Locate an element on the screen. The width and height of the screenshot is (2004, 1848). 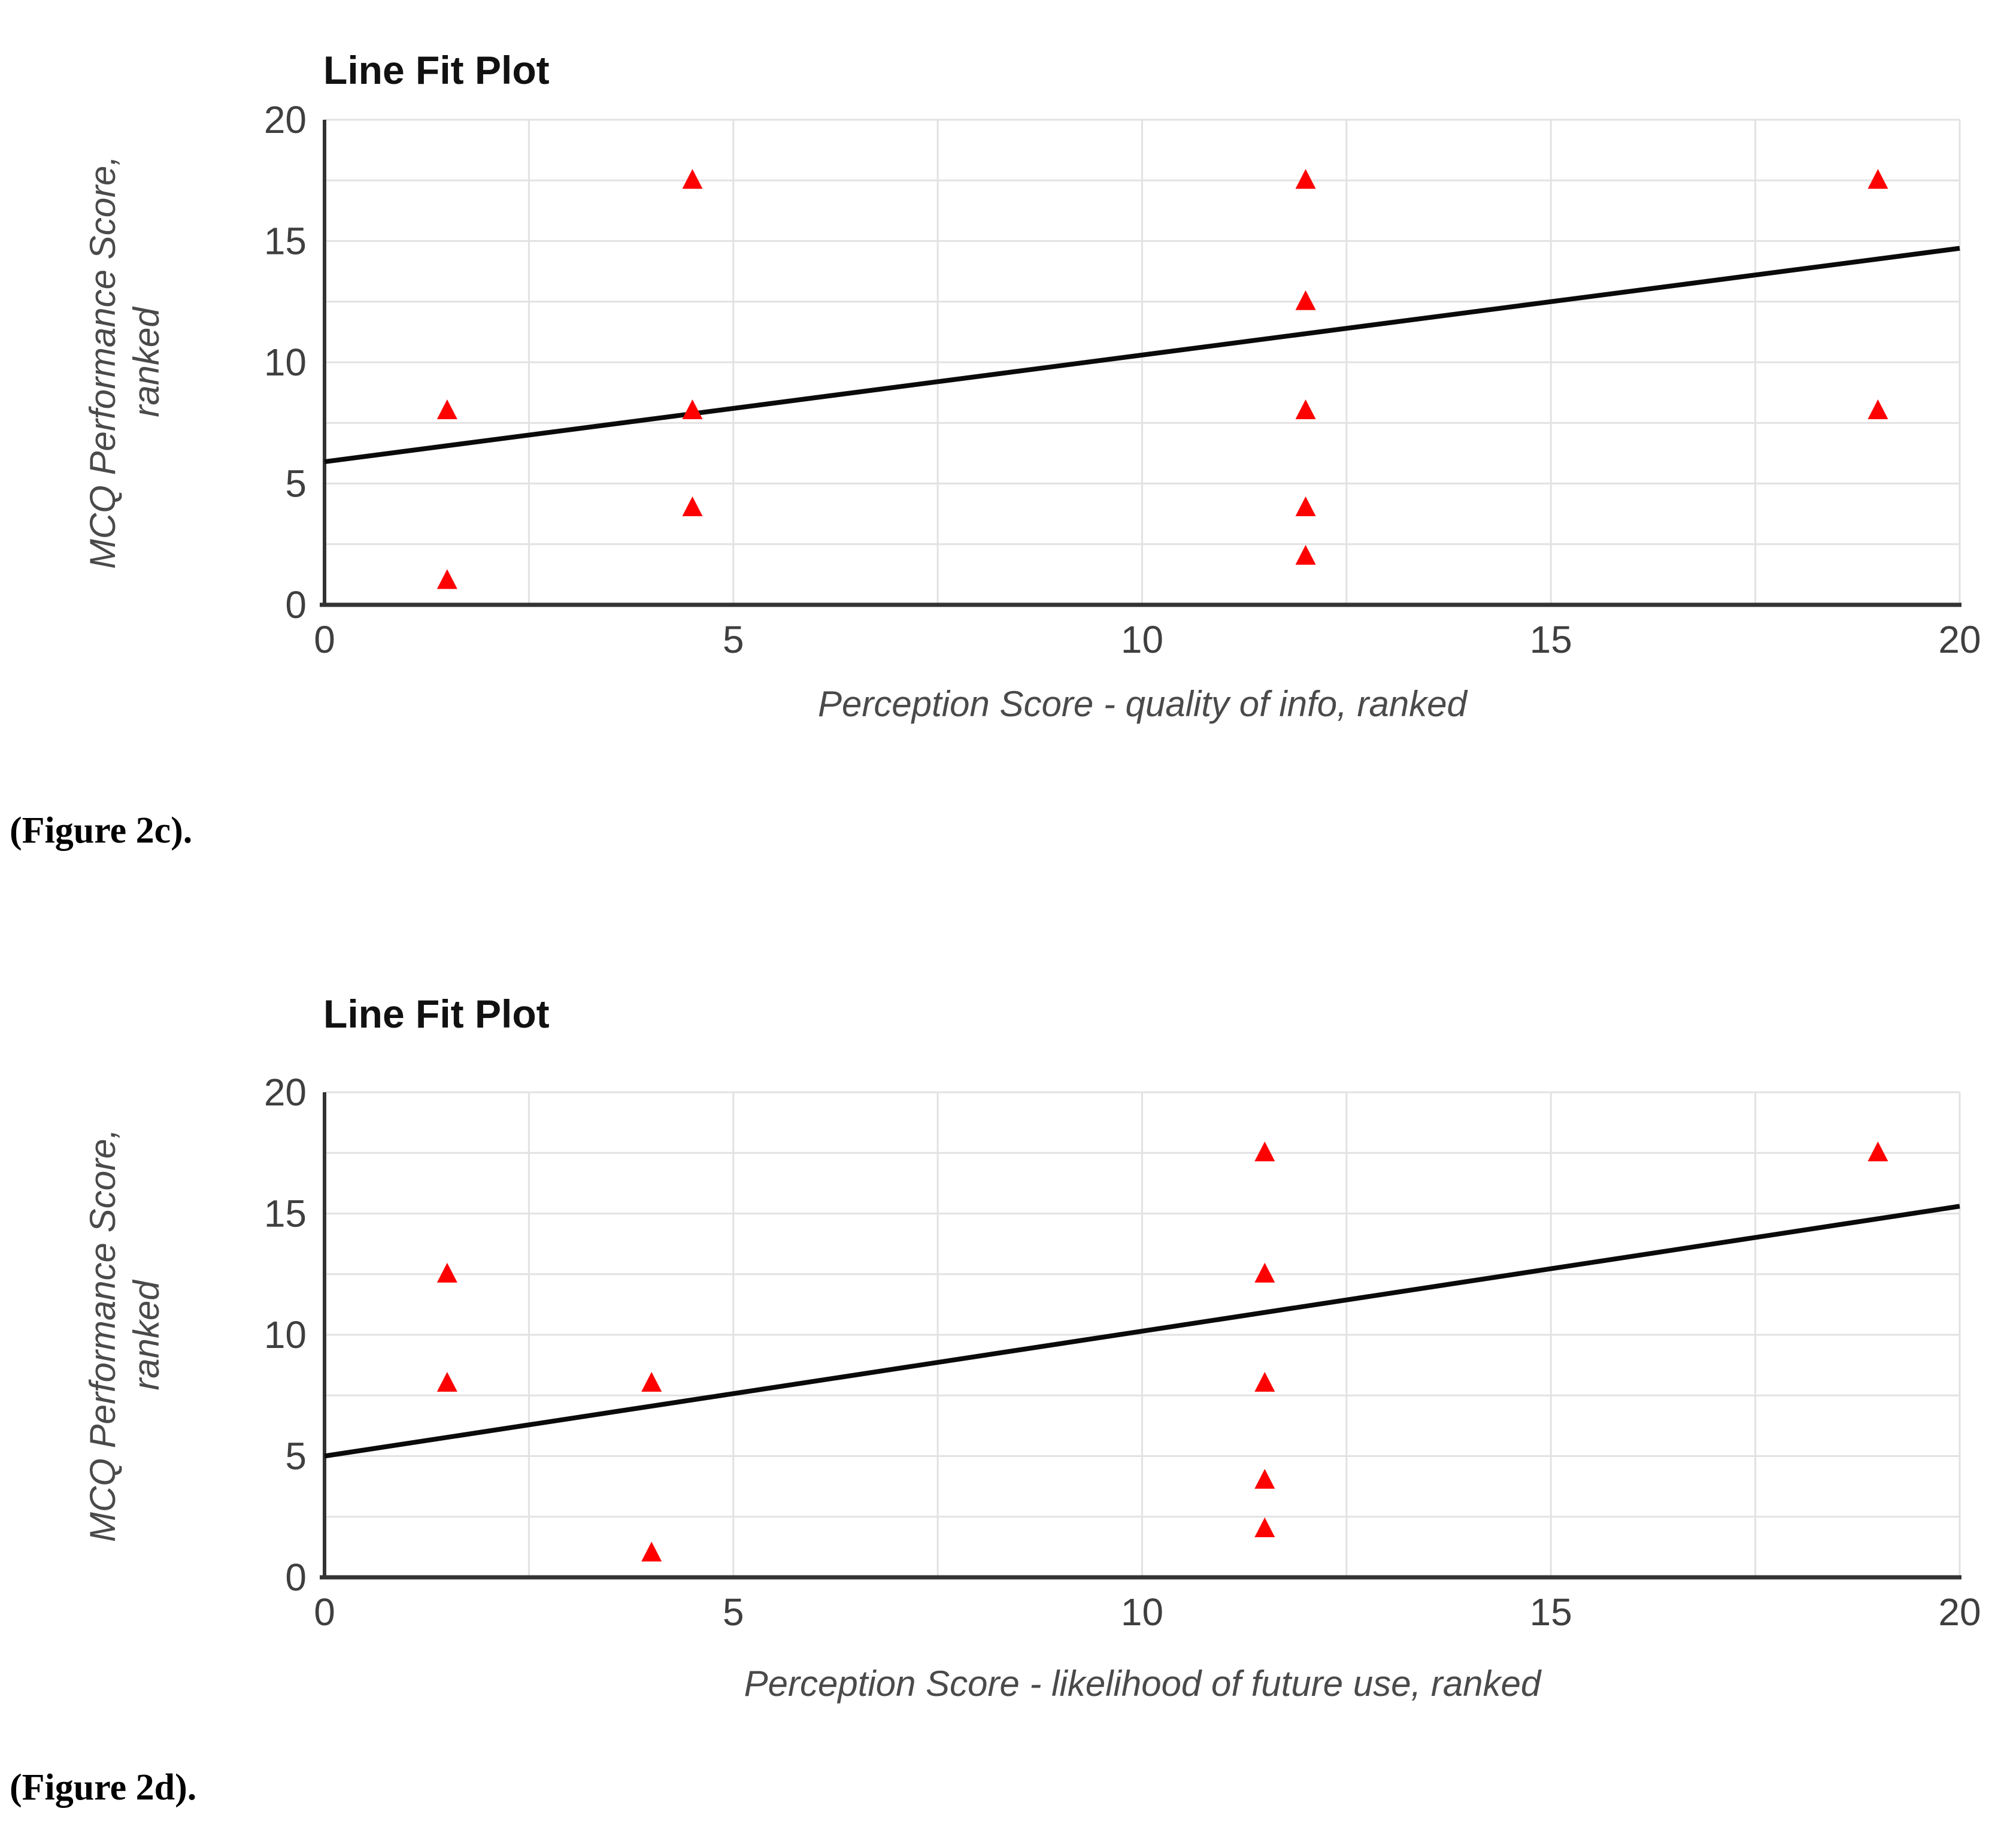
figure-caption-2c: (Figure 2c). is located at coordinates (101, 831).